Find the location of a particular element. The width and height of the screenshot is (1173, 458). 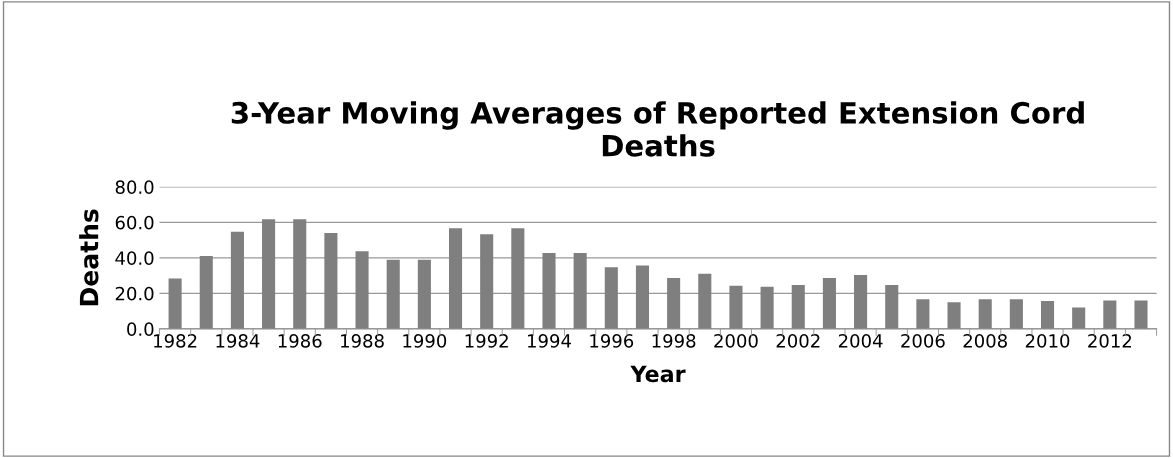

x-tick-label: 1996 is located at coordinates (612, 341).